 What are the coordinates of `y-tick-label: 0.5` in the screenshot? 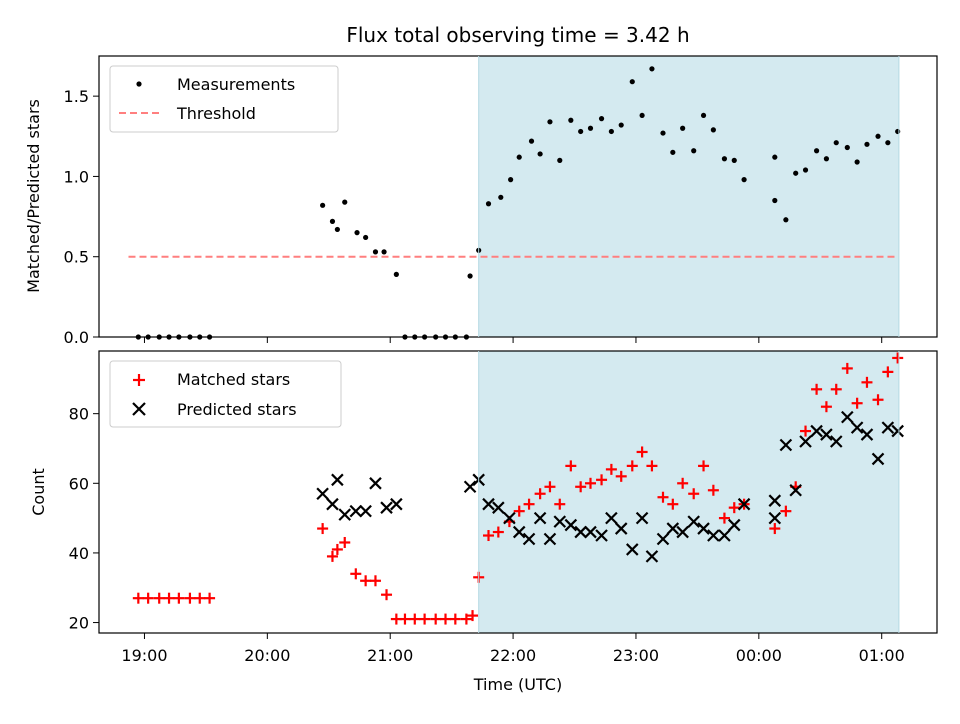 It's located at (76, 257).